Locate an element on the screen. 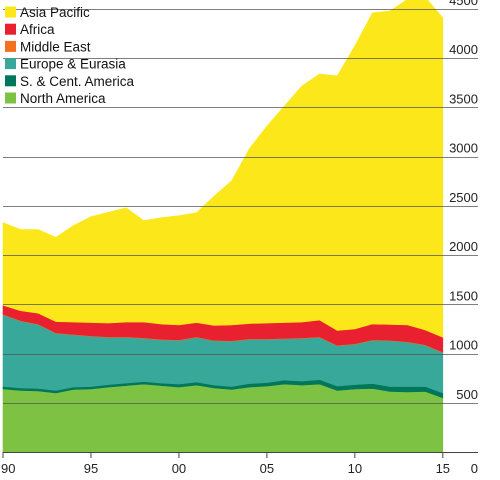 The image size is (500, 480). legend-swatch-africa is located at coordinates (10, 29).